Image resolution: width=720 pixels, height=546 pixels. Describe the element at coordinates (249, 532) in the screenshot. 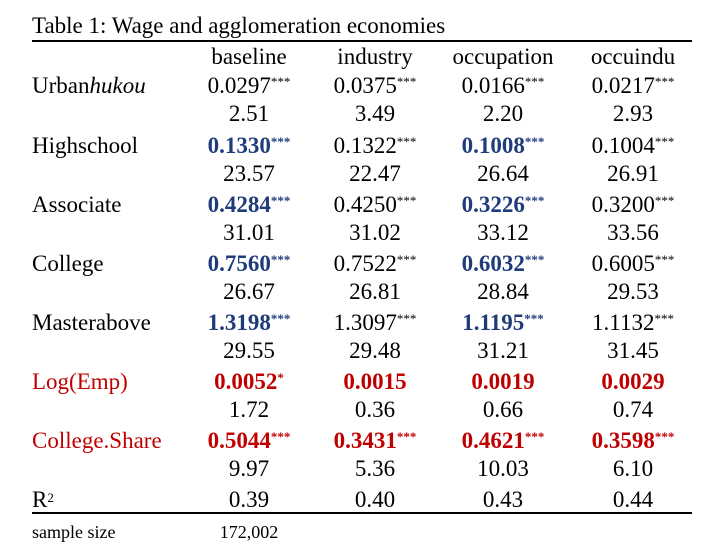

I see `sample-size-value: 172,002` at that location.